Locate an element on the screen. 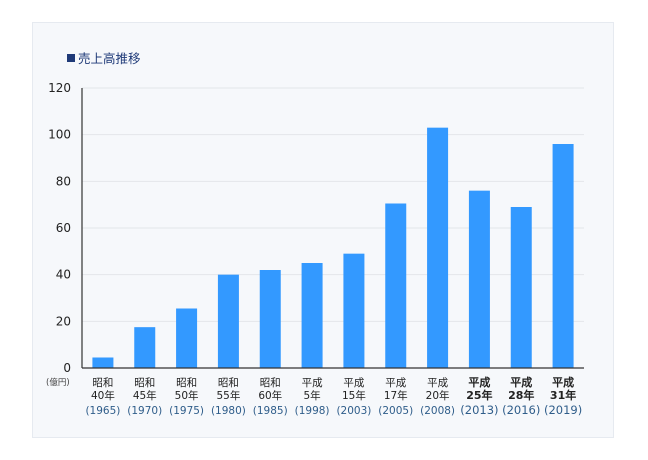  y-tick-label: 80 is located at coordinates (63, 181).